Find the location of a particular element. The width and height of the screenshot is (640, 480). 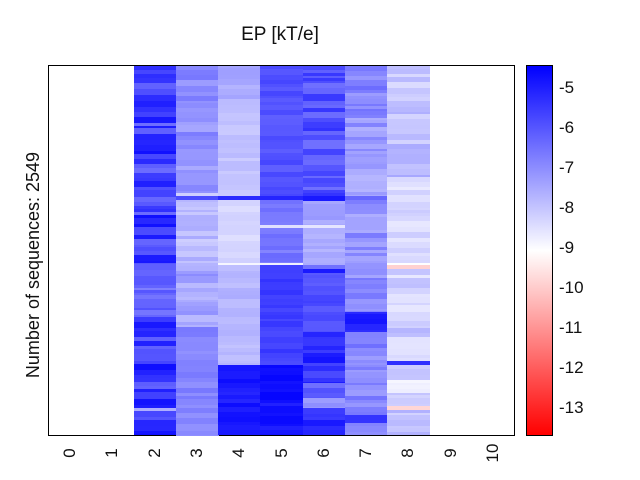

colorbar-tick-label: -7 is located at coordinates (567, 167).